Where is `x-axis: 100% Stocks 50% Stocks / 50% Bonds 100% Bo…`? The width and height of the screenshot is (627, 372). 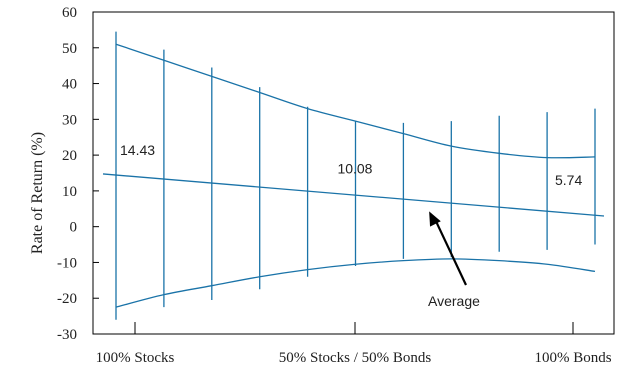 x-axis: 100% Stocks 50% Stocks / 50% Bonds 100% Bo… is located at coordinates (354, 344).